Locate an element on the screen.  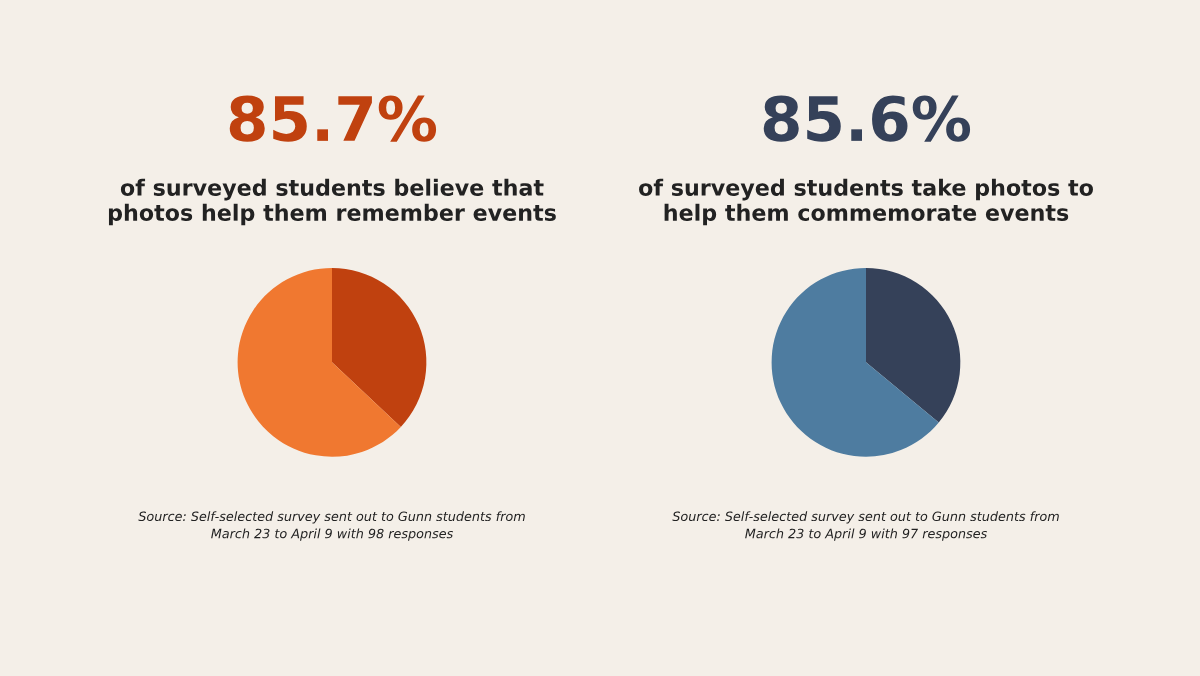
chart-subtitle: of surveyed students take photos to help them commemorate events is located at coordinates (866, 202).